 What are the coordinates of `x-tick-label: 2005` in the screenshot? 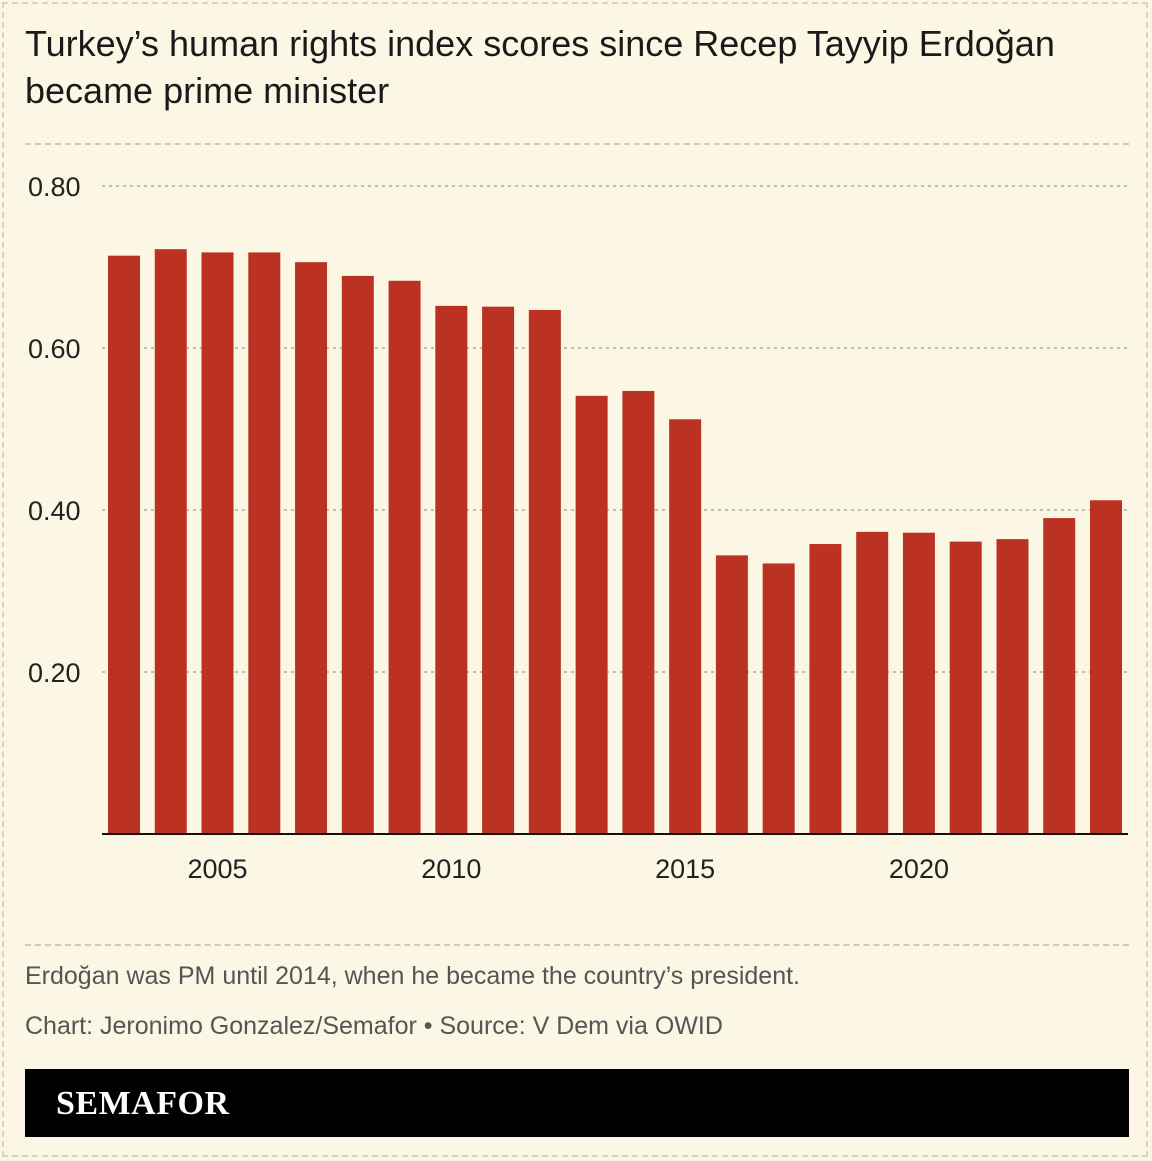 It's located at (217, 869).